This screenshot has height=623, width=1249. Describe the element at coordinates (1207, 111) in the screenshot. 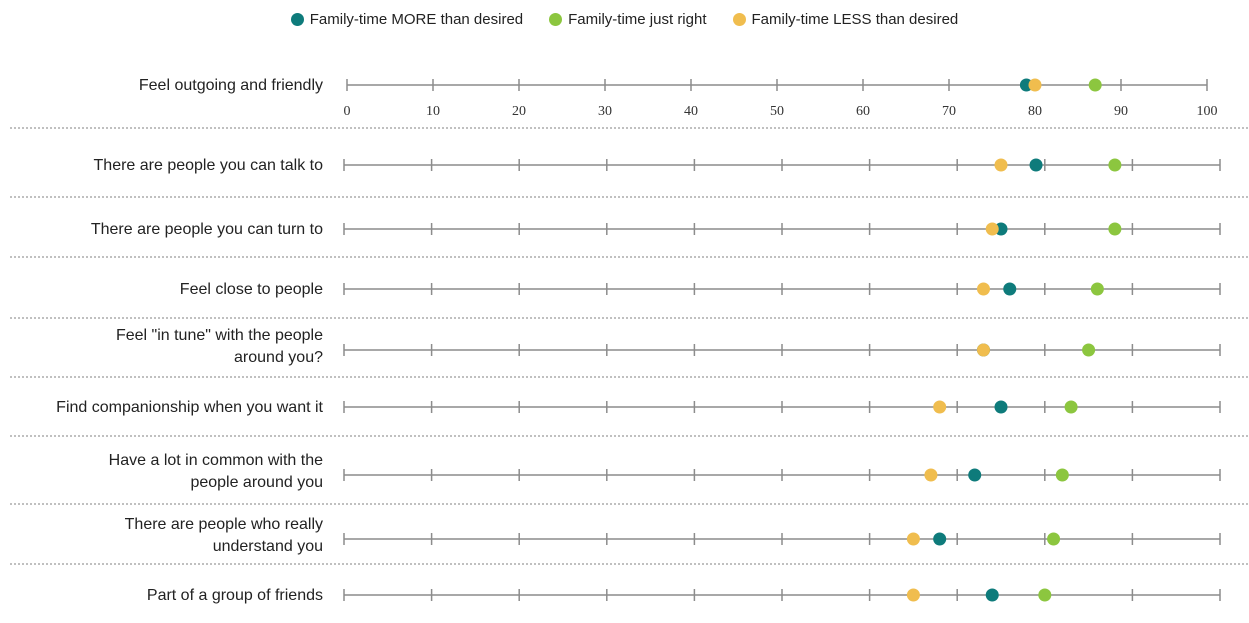

I see `tick-label-100: 100` at that location.